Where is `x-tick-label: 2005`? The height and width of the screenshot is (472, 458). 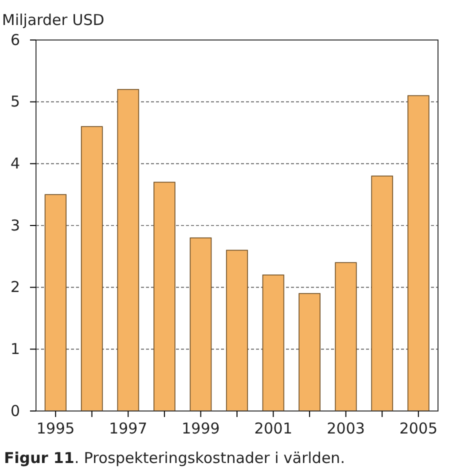
x-tick-label: 2005 is located at coordinates (418, 429).